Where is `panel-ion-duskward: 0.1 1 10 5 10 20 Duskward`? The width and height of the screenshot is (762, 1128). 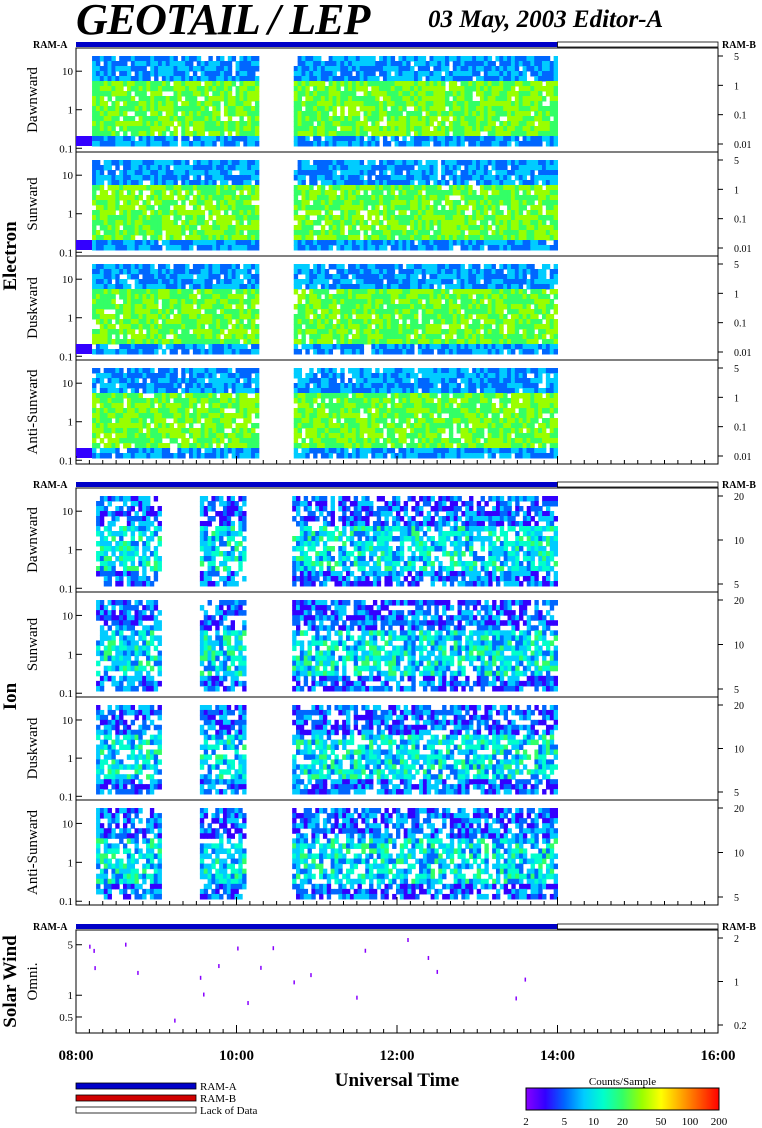
panel-ion-duskward: 0.1 1 10 5 10 20 Duskward is located at coordinates (384, 749).